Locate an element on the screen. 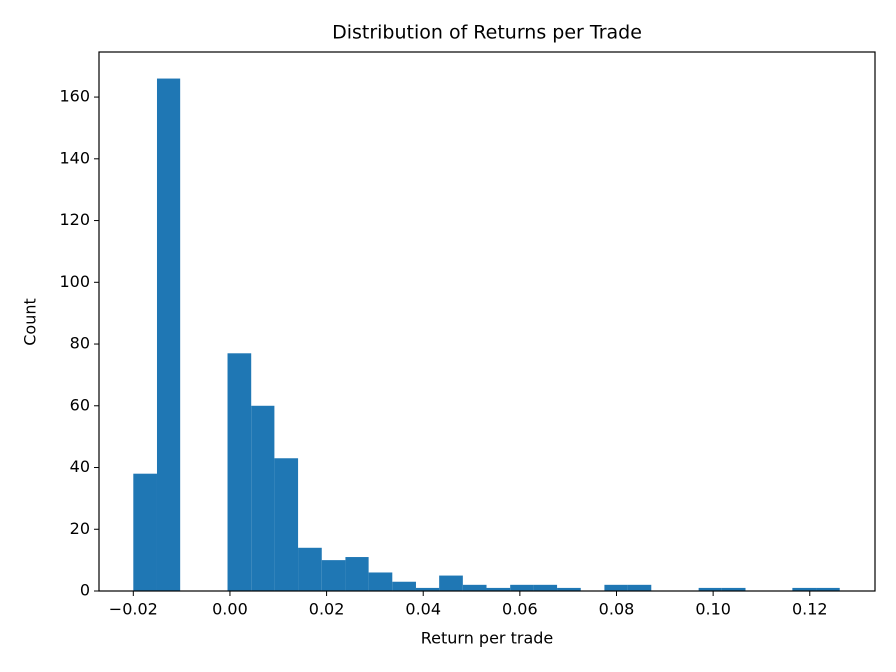 The height and width of the screenshot is (672, 896). y-tick-label: 80 is located at coordinates (80, 343).